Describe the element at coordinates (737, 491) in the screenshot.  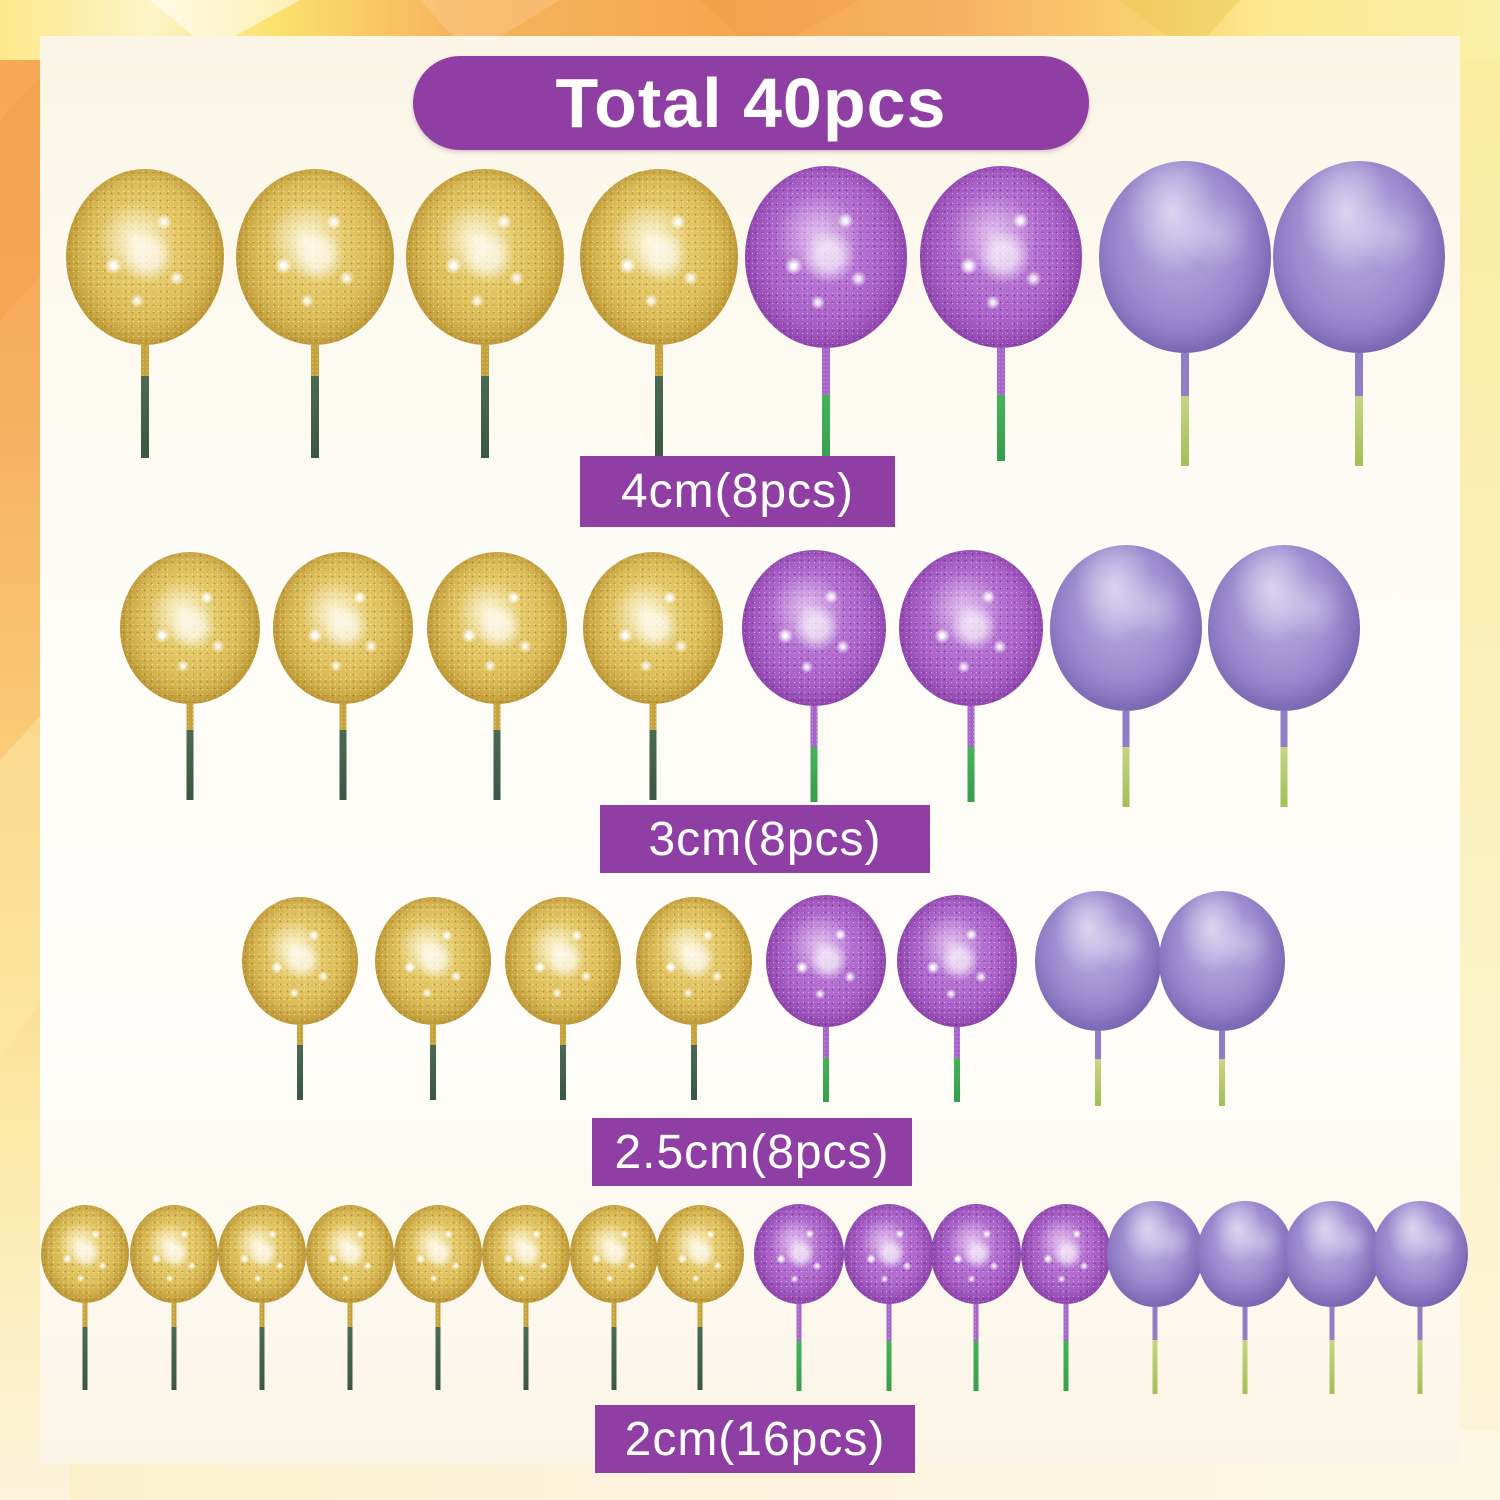
I see `size-label-4cm: 4cm(8pcs)` at that location.